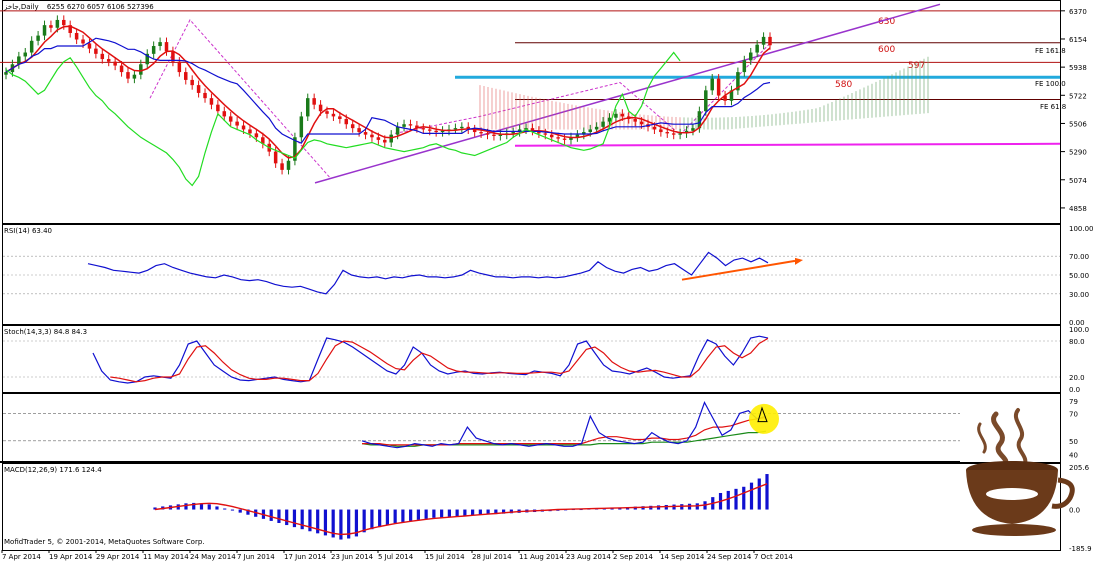  Describe the element at coordinates (1073, 442) in the screenshot. I see `osc-tick-label: 50` at that location.